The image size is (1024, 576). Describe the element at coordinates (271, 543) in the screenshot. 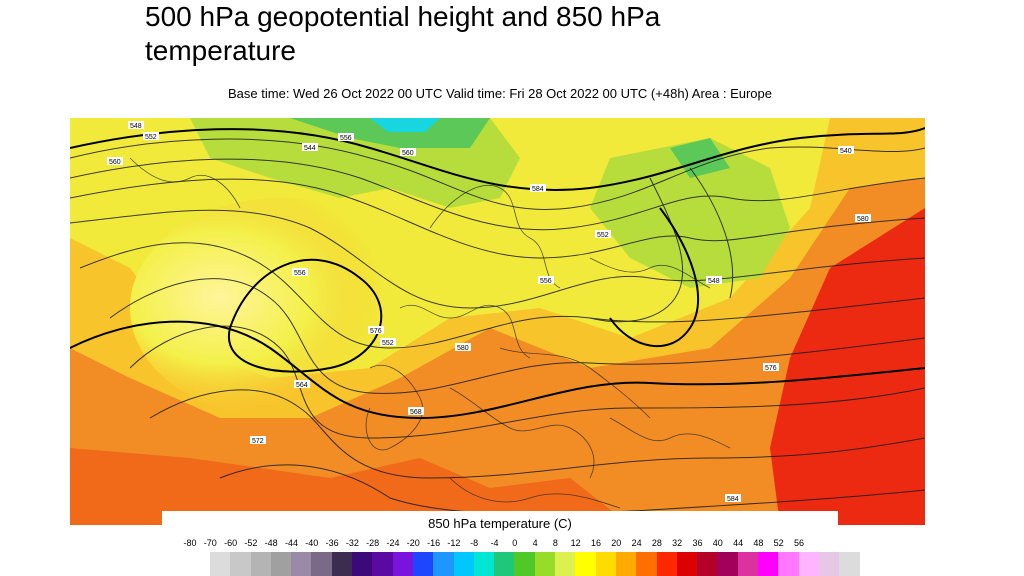

I see `legend-tick: -48` at that location.